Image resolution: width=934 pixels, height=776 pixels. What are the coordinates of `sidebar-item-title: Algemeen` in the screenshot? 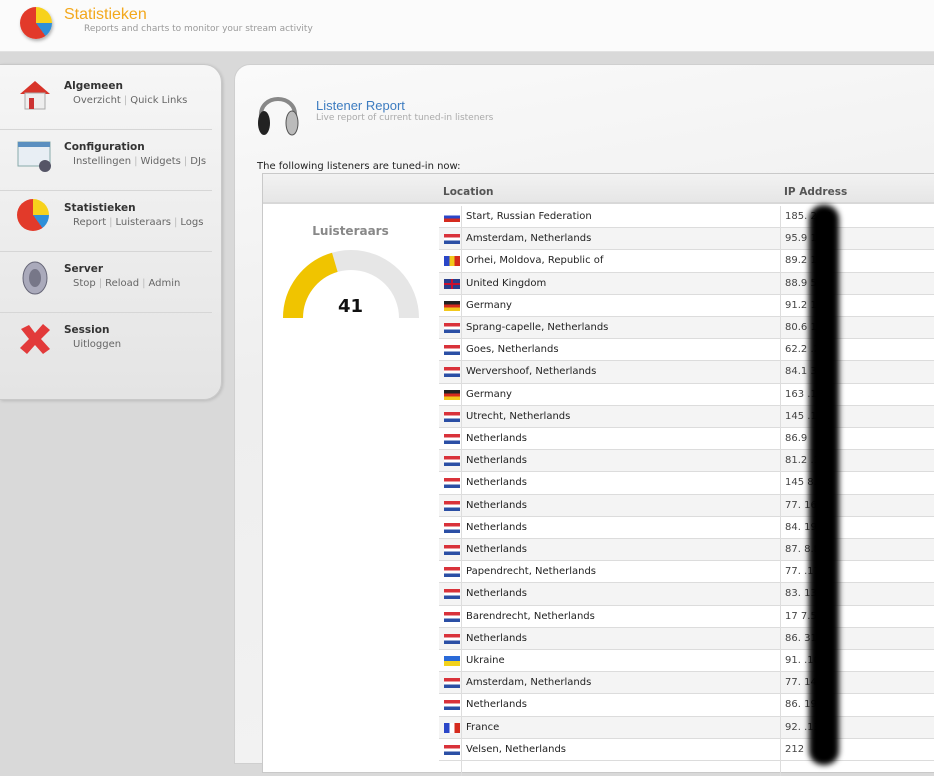 It's located at (94, 86).